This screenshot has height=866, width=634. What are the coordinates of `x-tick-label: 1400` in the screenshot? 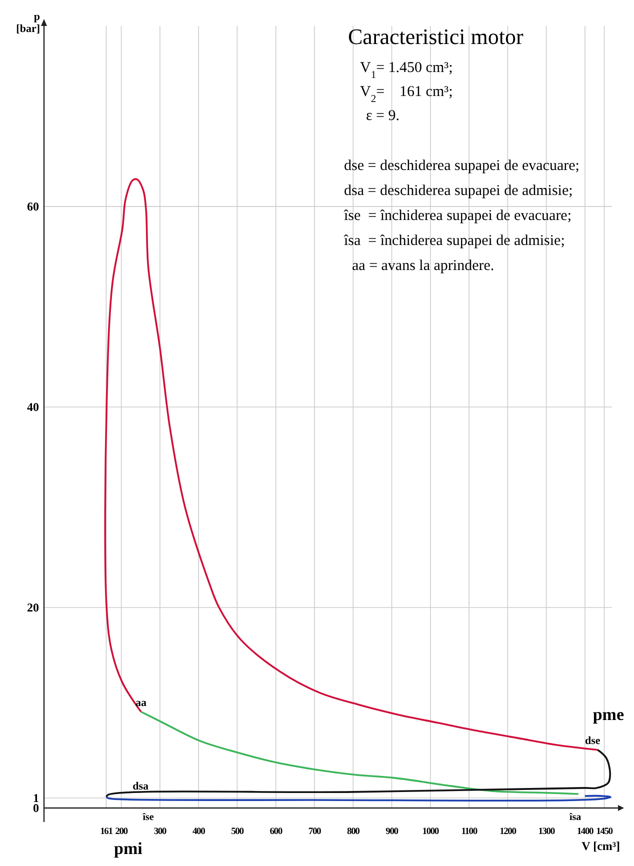 It's located at (585, 832).